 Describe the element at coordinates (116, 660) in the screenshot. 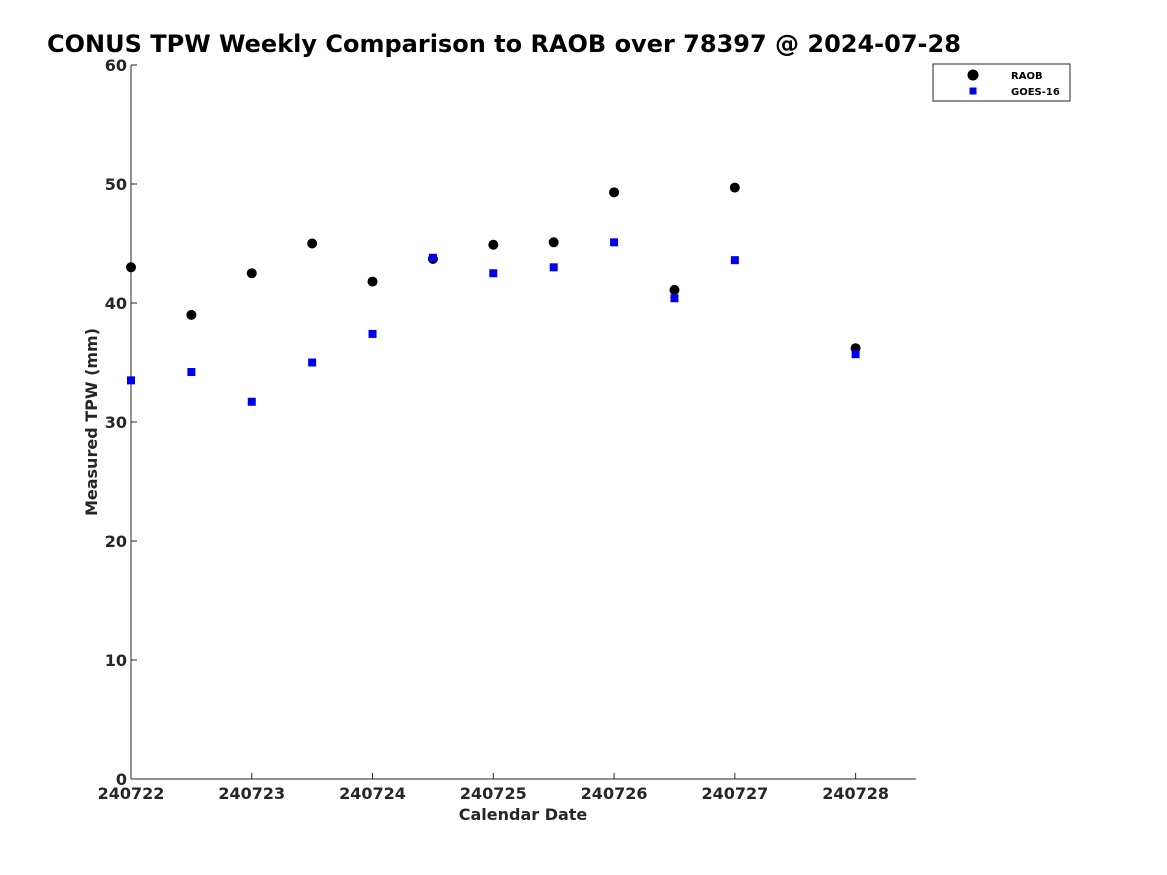

I see `y-tick-label: 10` at that location.